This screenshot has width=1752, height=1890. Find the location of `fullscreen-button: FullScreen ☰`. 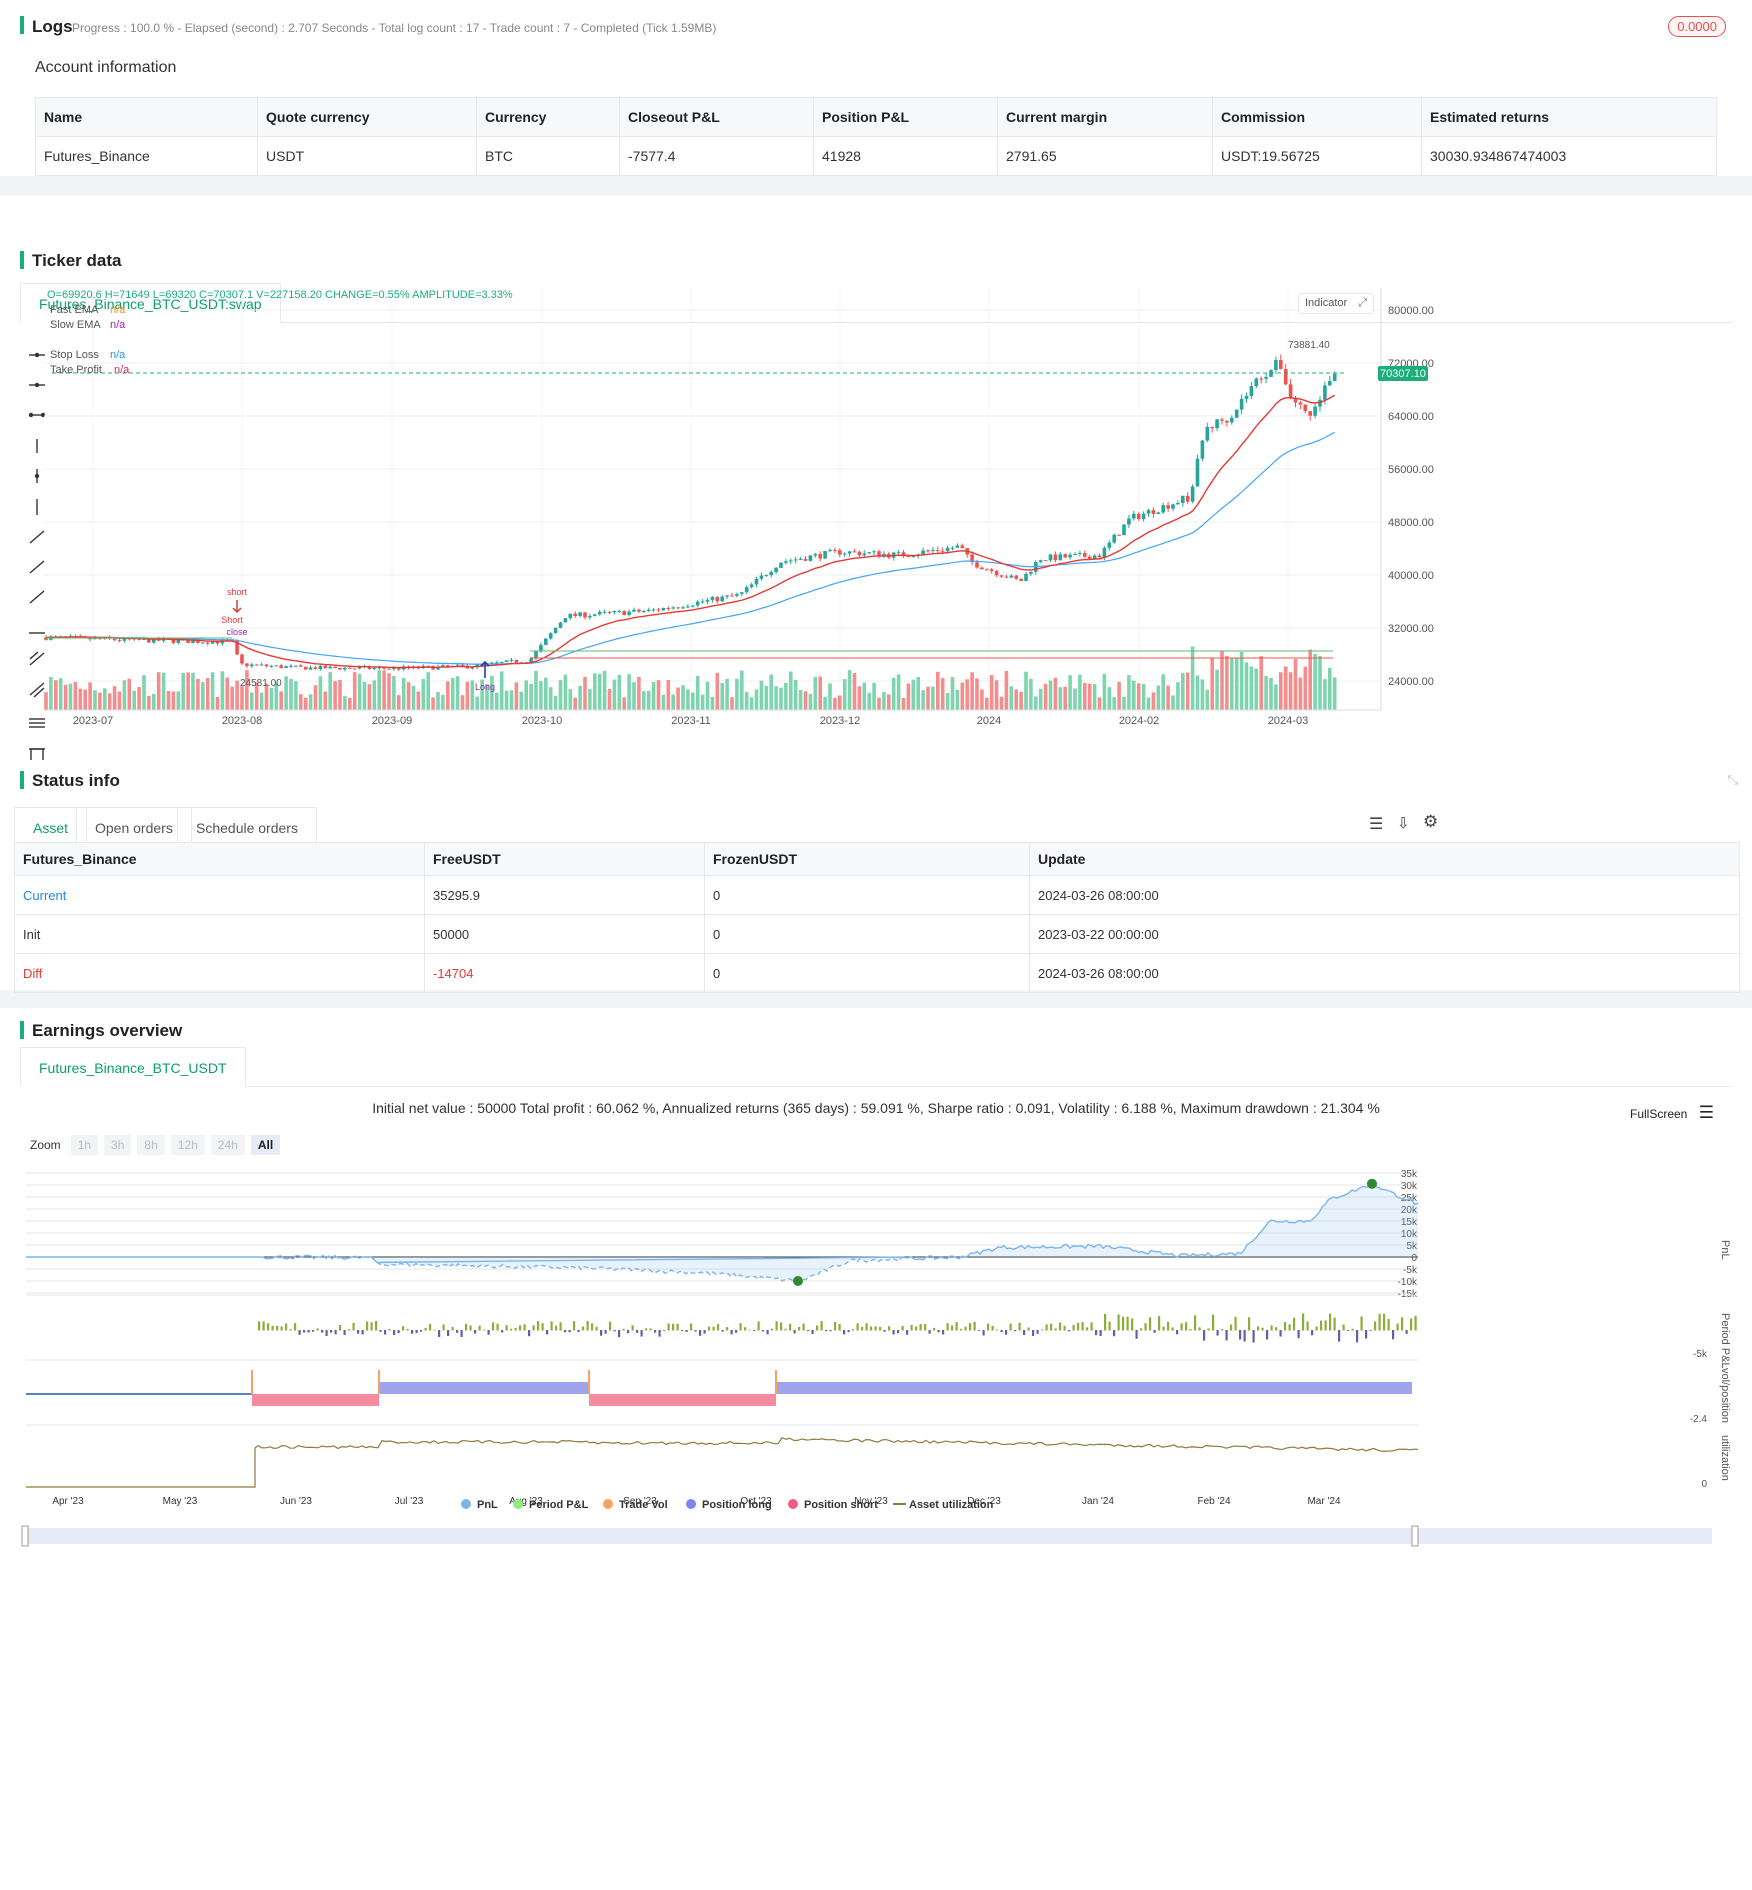

fullscreen-button: FullScreen ☰ is located at coordinates (1672, 1113).